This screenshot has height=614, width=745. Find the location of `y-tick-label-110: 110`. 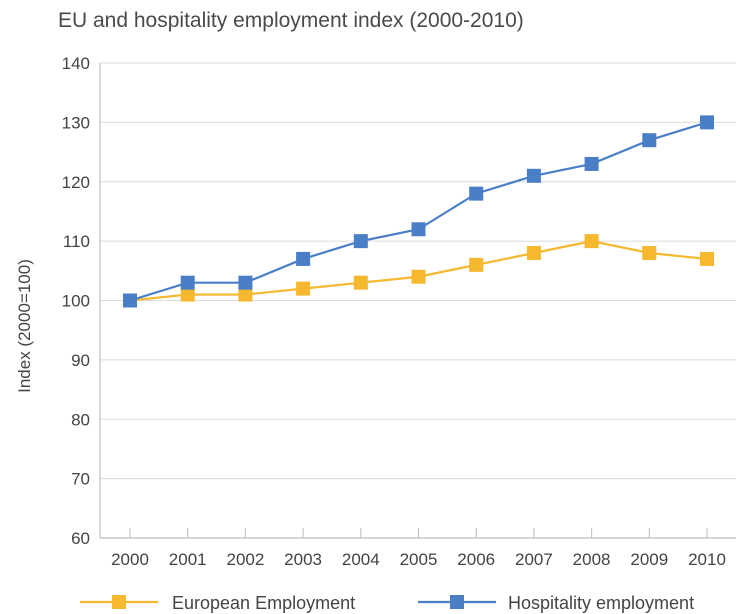

y-tick-label-110: 110 is located at coordinates (76, 241).